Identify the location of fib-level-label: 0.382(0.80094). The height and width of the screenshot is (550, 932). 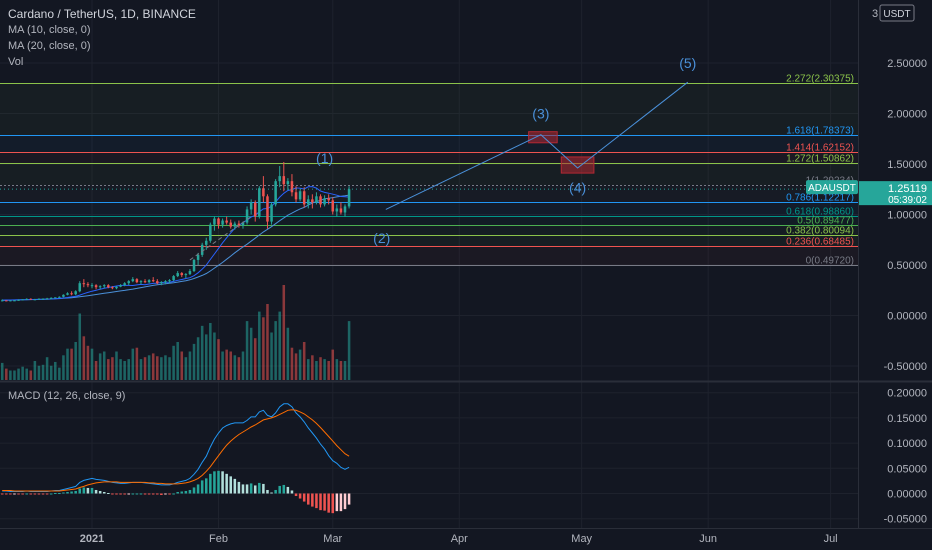
(820, 231).